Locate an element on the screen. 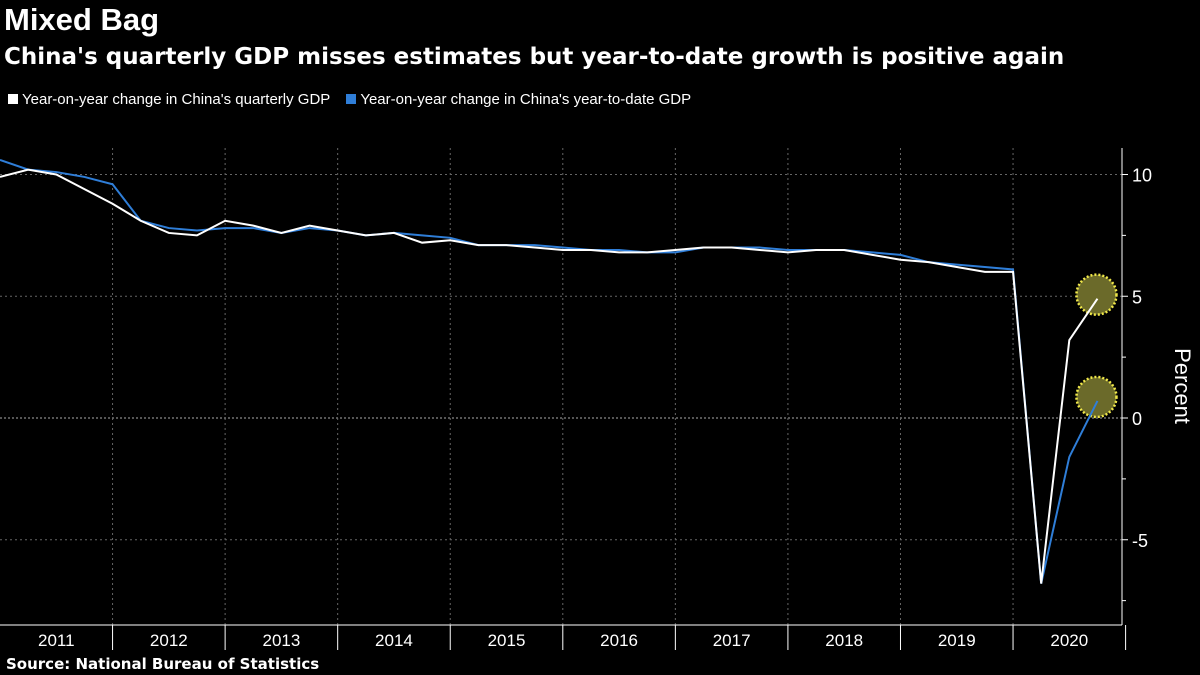 Image resolution: width=1200 pixels, height=675 pixels. legend-swatch-ytd is located at coordinates (351, 99).